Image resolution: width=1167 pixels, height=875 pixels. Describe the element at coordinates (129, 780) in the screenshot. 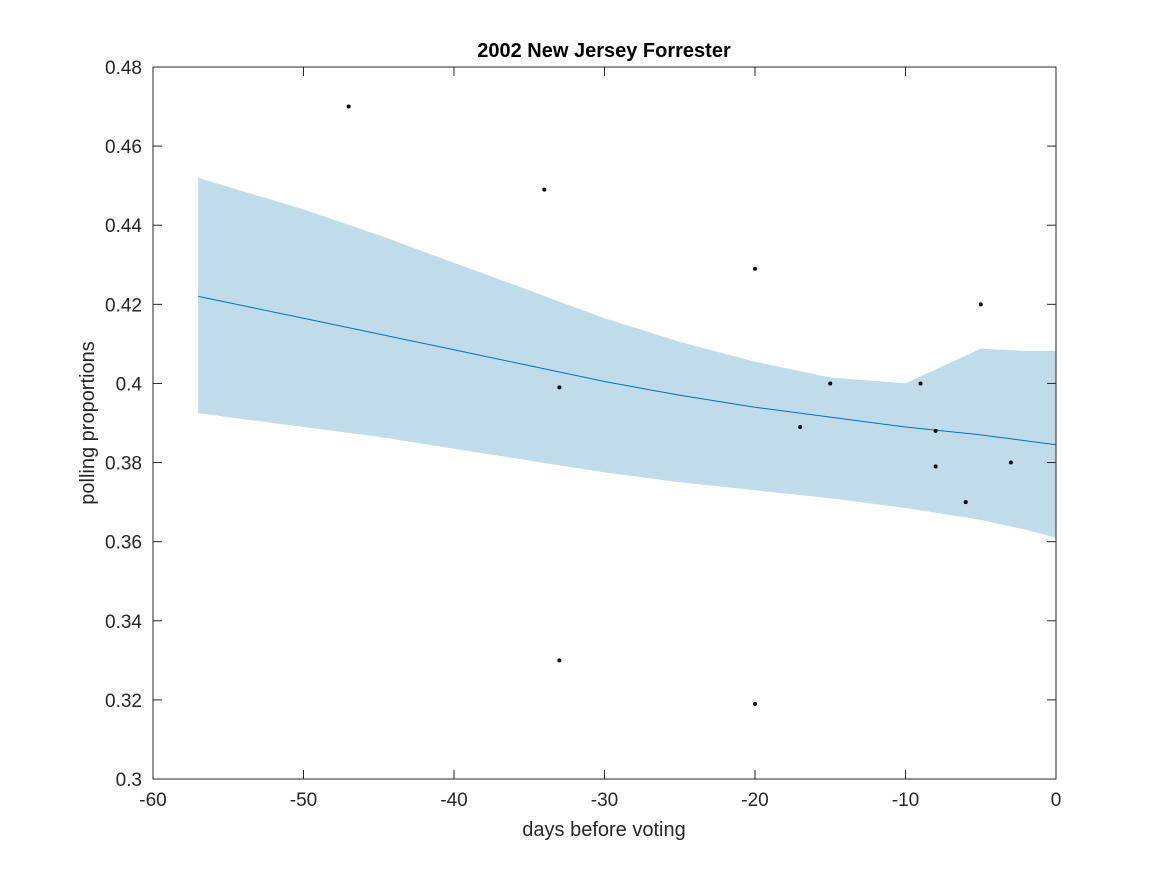

I see `y-tick-label: 0.3` at that location.